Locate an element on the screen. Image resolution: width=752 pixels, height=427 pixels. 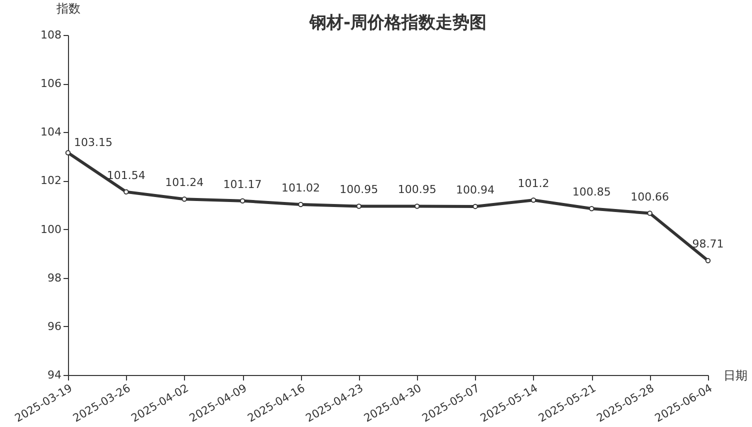
y-tick-label: 96 is located at coordinates (55, 326).